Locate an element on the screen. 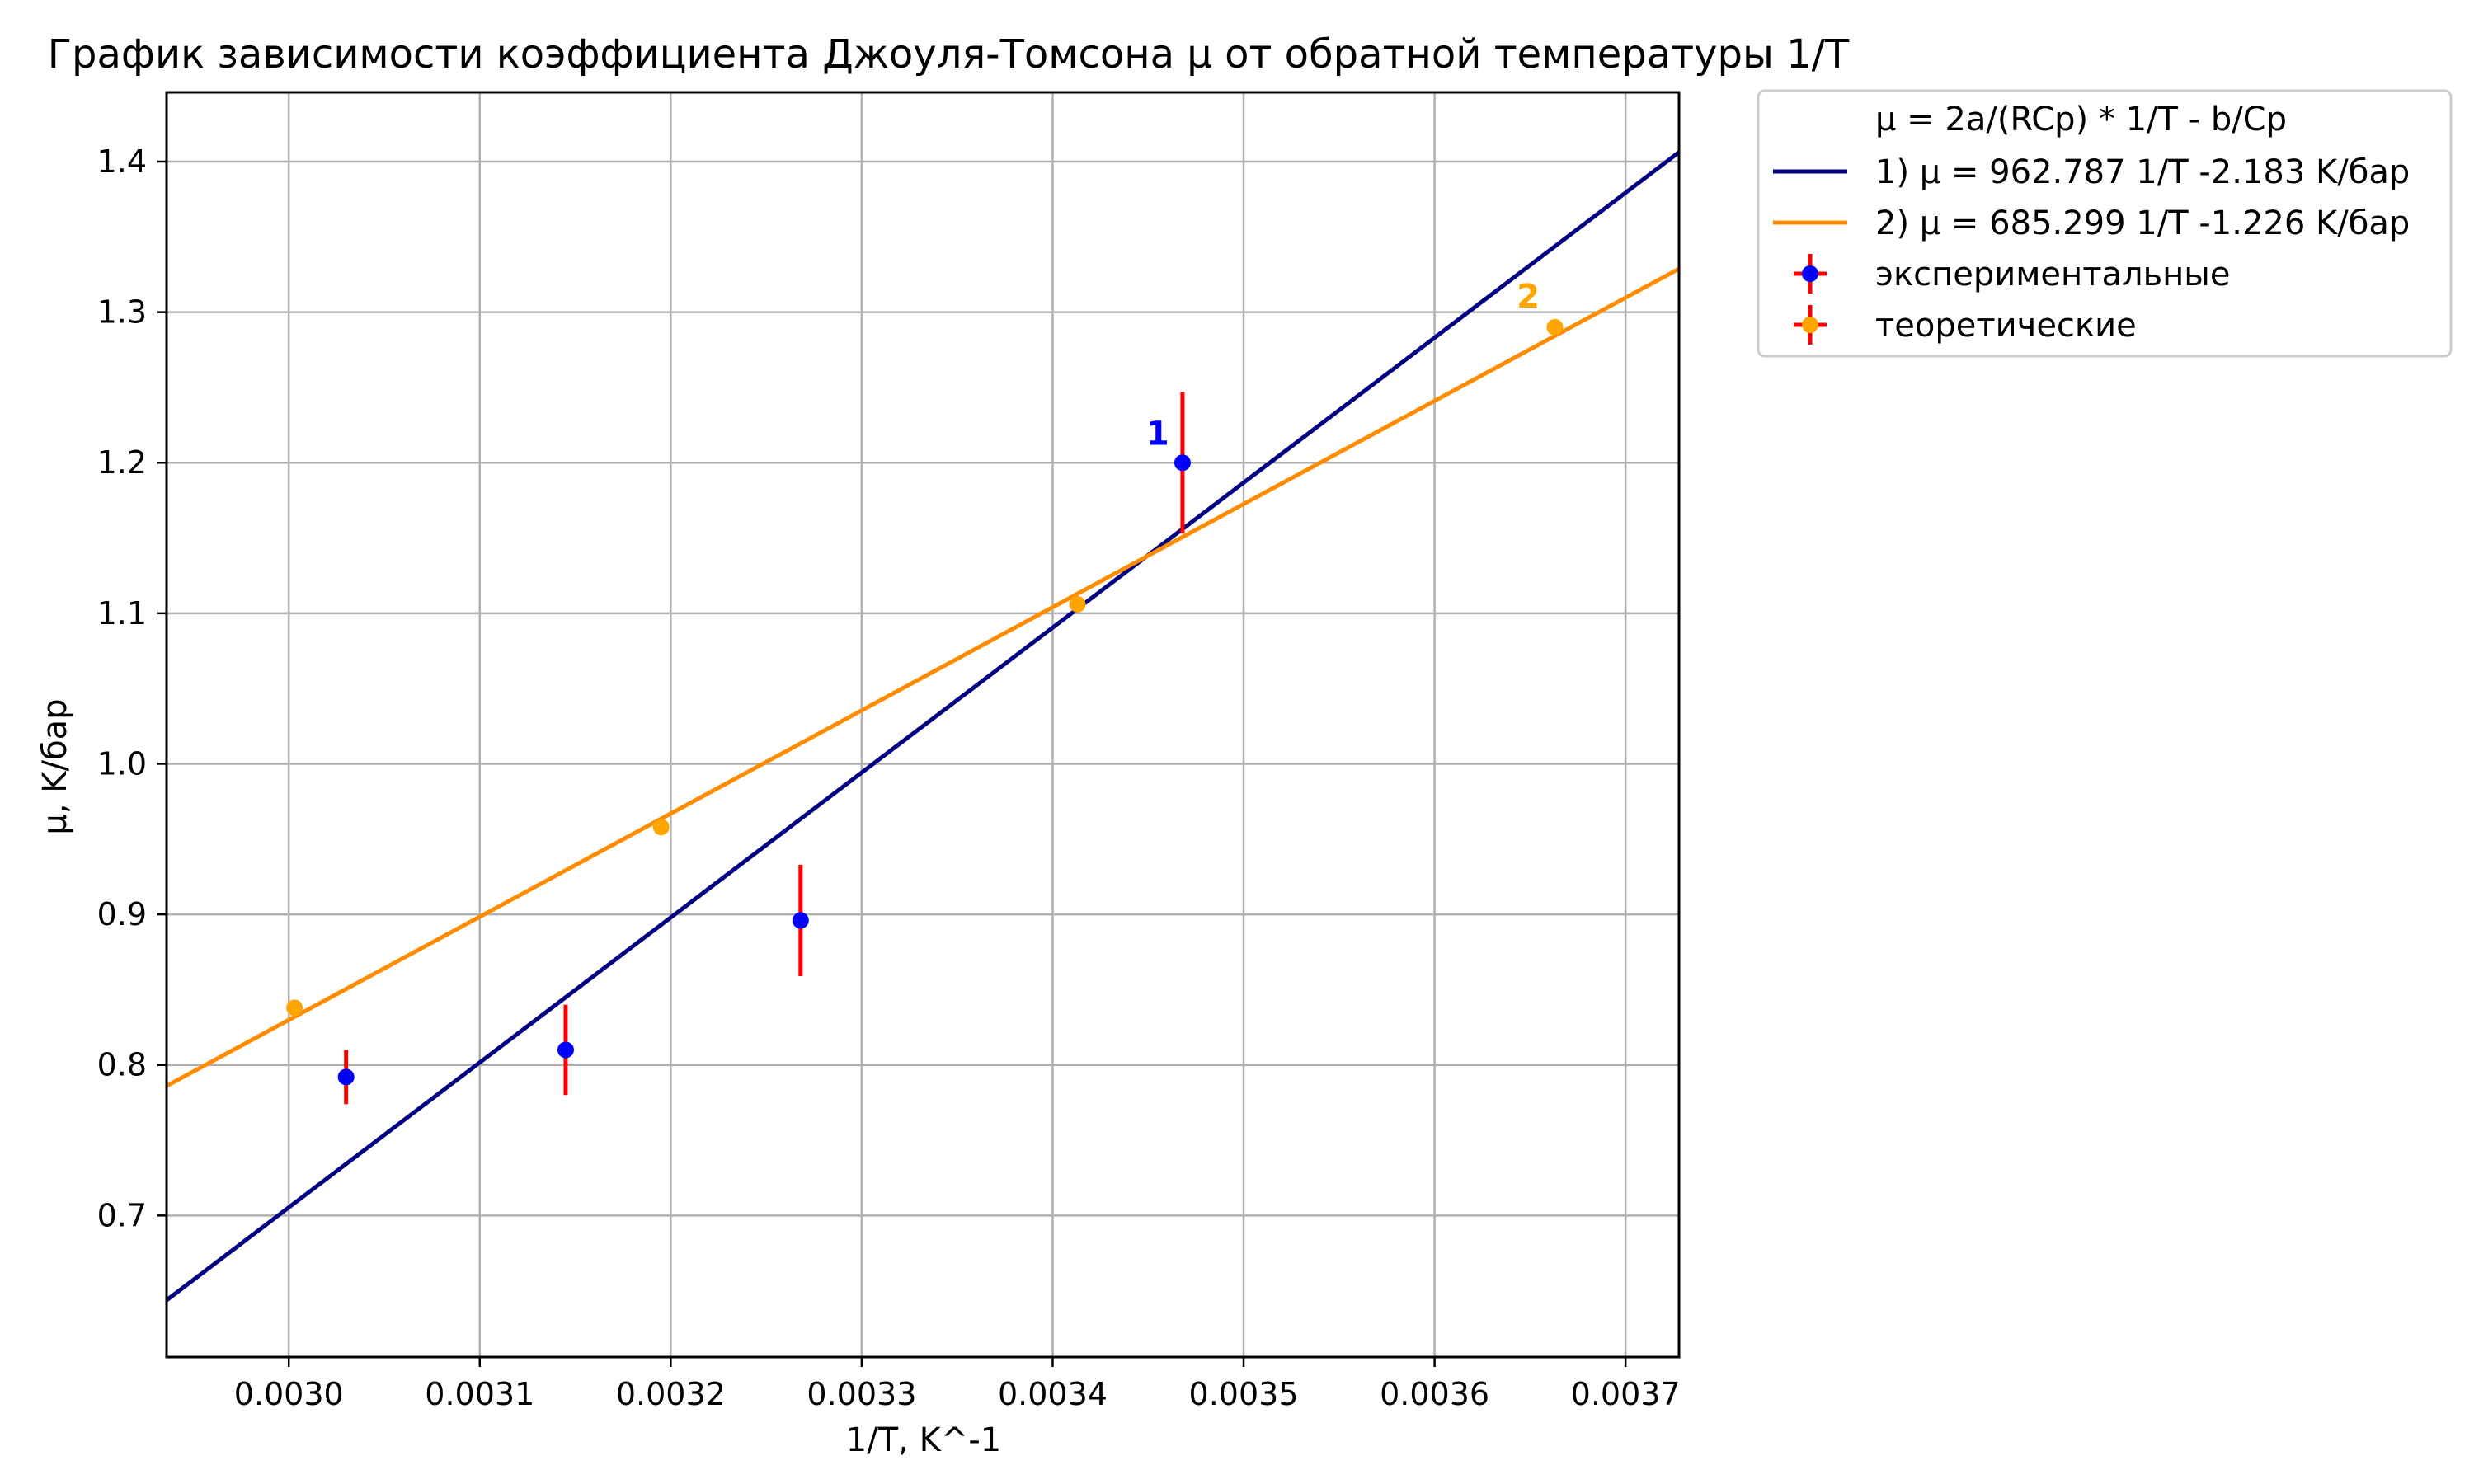 The image size is (2474, 1484). x-tick-label: 0.0030 is located at coordinates (289, 1394).